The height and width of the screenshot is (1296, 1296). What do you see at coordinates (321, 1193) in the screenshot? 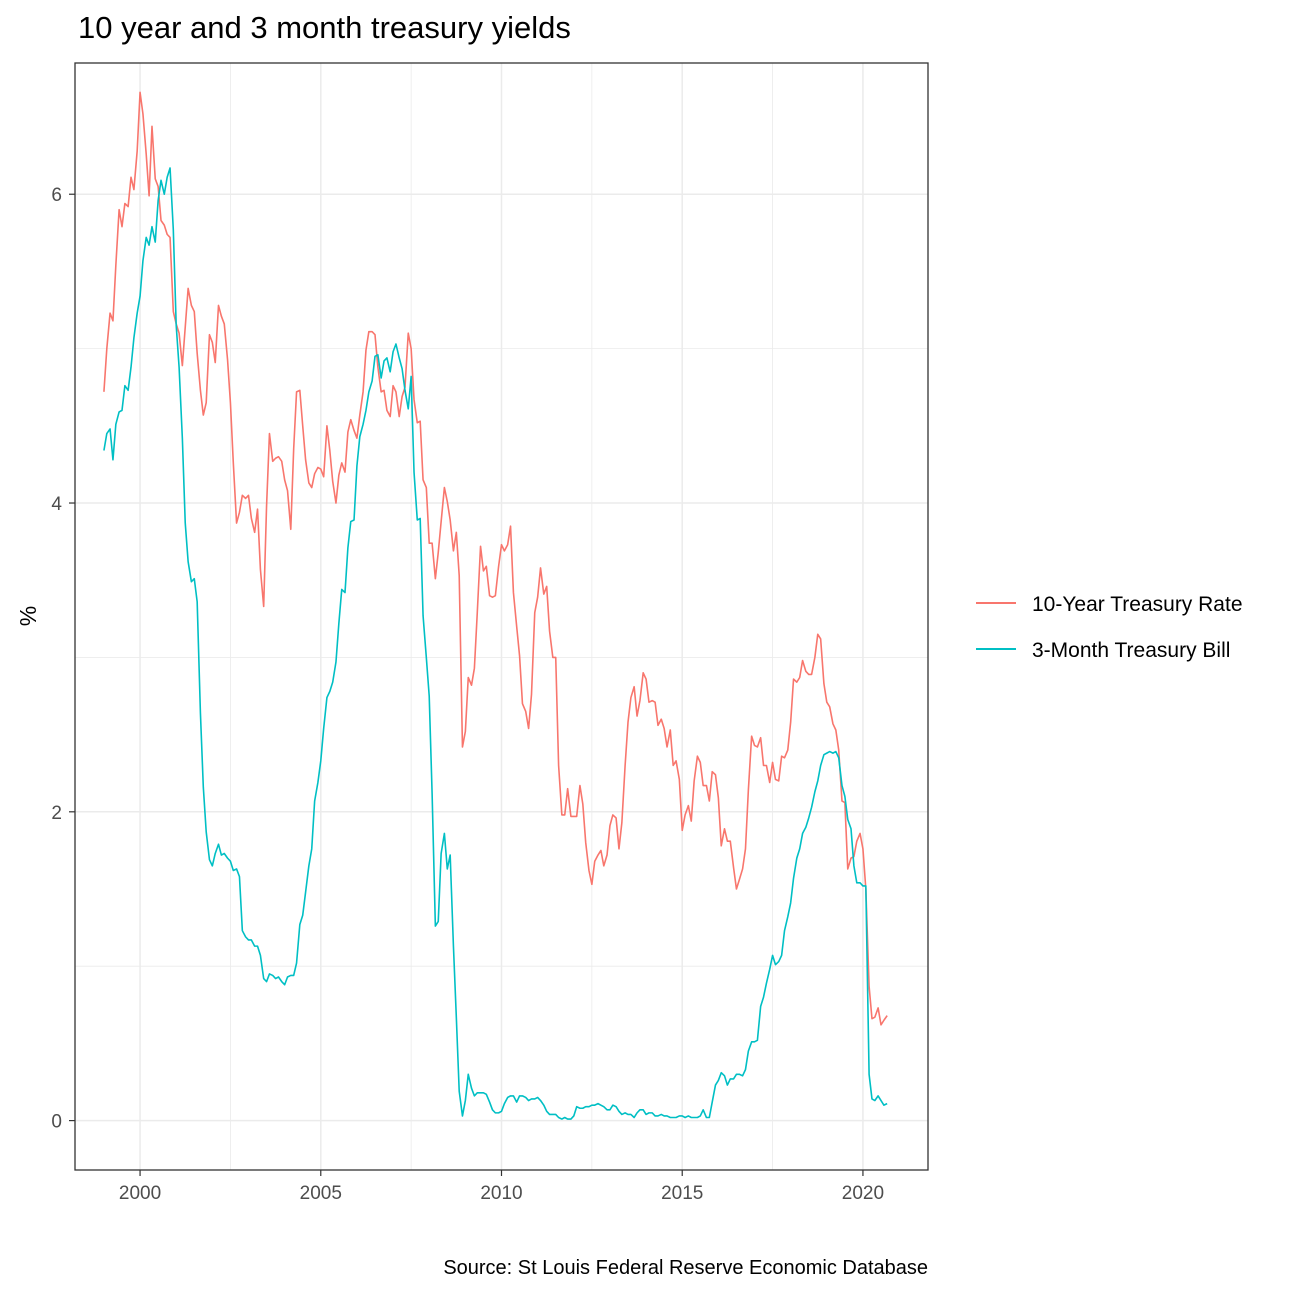
I see `x-tick-label: 2005` at bounding box center [321, 1193].